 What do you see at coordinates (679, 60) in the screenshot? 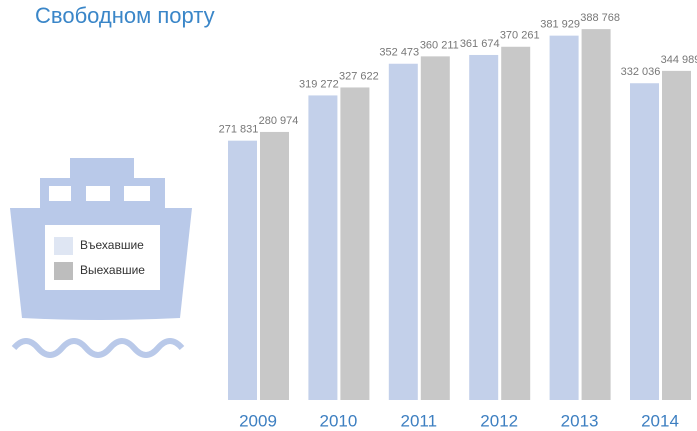
I see `value-label: 344 989` at bounding box center [679, 60].